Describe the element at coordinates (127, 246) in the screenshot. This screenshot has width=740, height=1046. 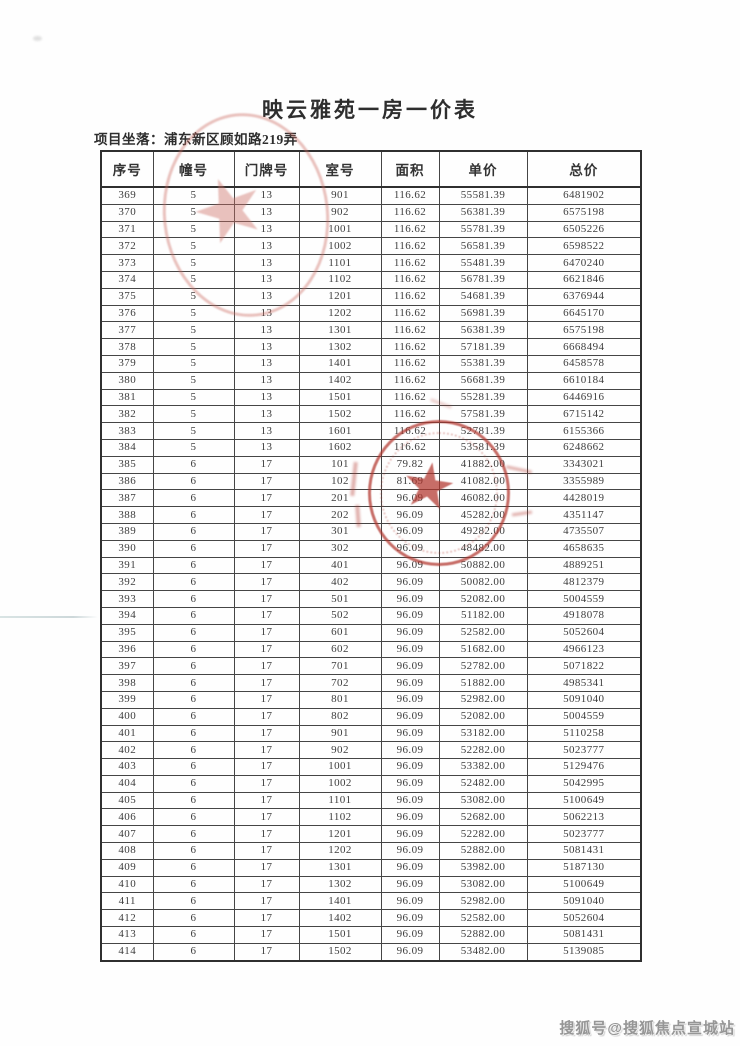
I see `table-cell: 372` at that location.